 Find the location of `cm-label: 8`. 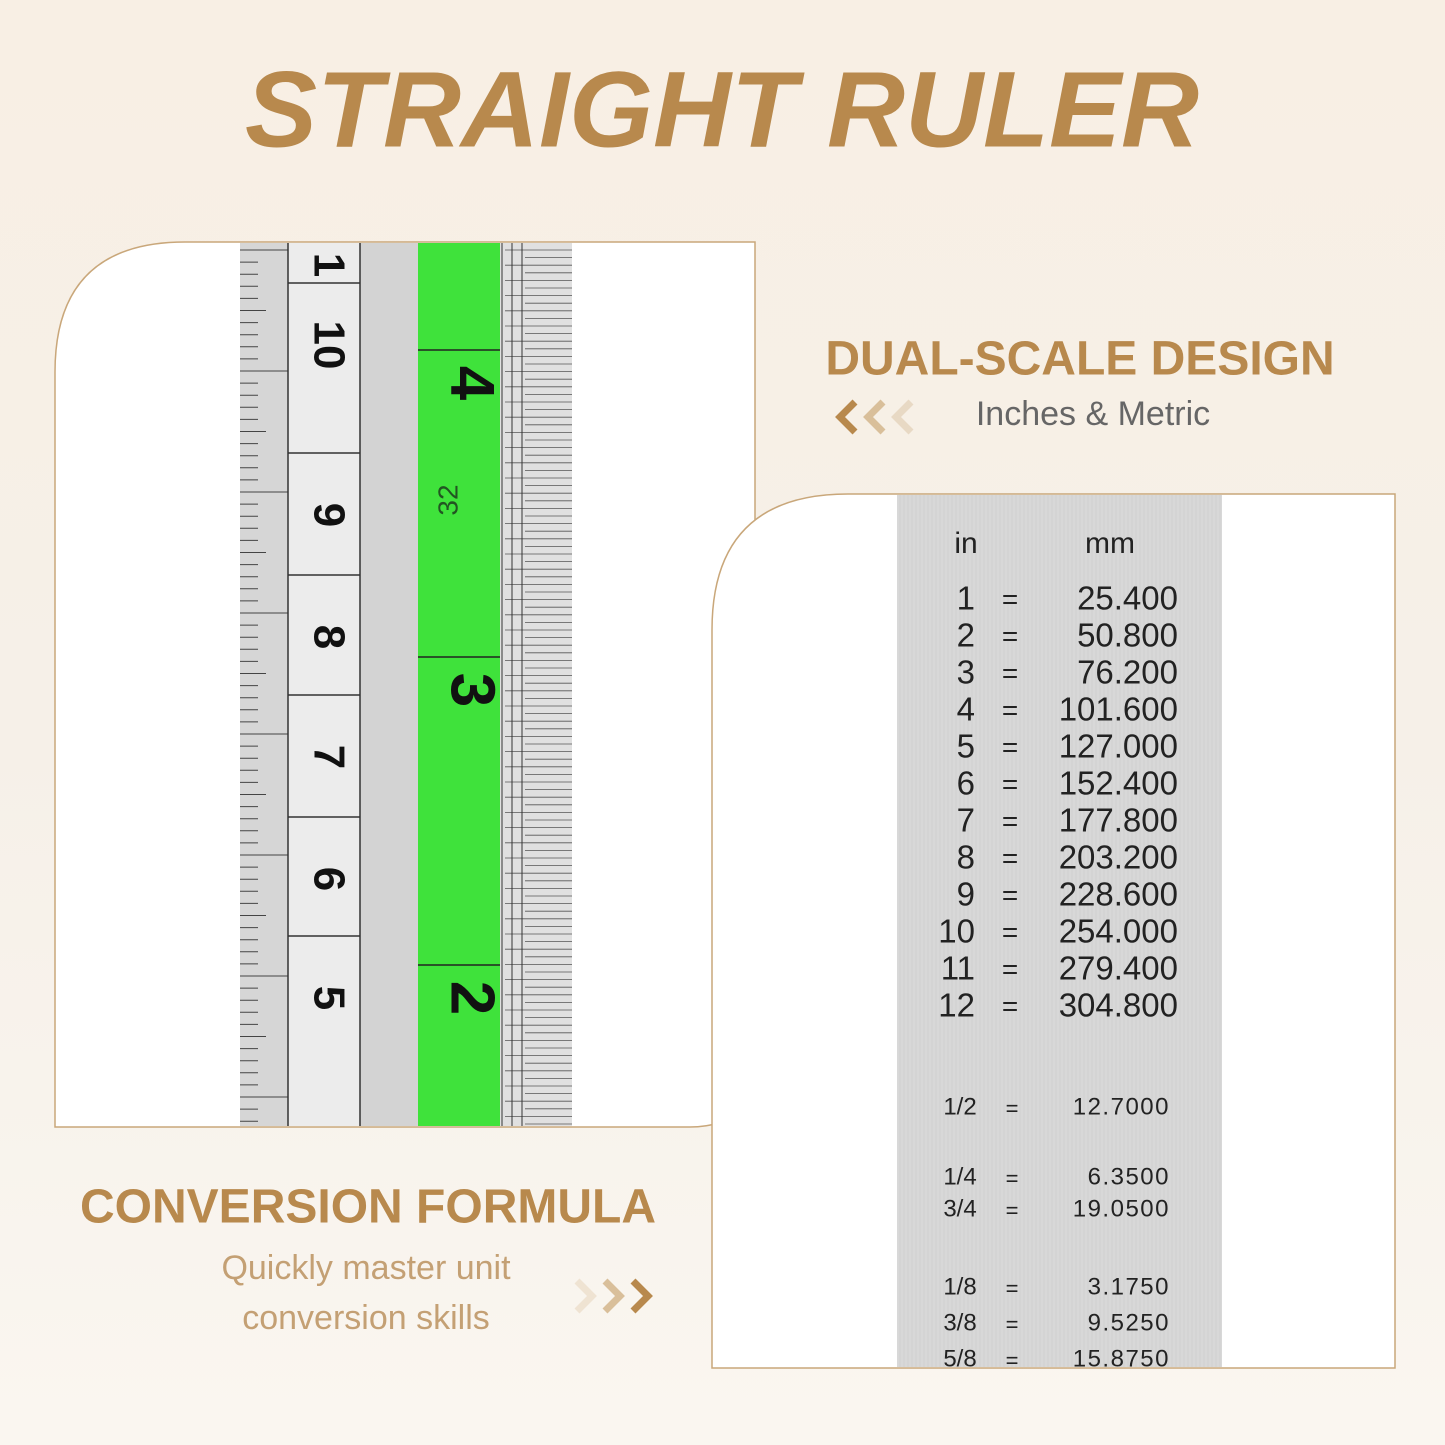

cm-label: 8 is located at coordinates (328, 637).